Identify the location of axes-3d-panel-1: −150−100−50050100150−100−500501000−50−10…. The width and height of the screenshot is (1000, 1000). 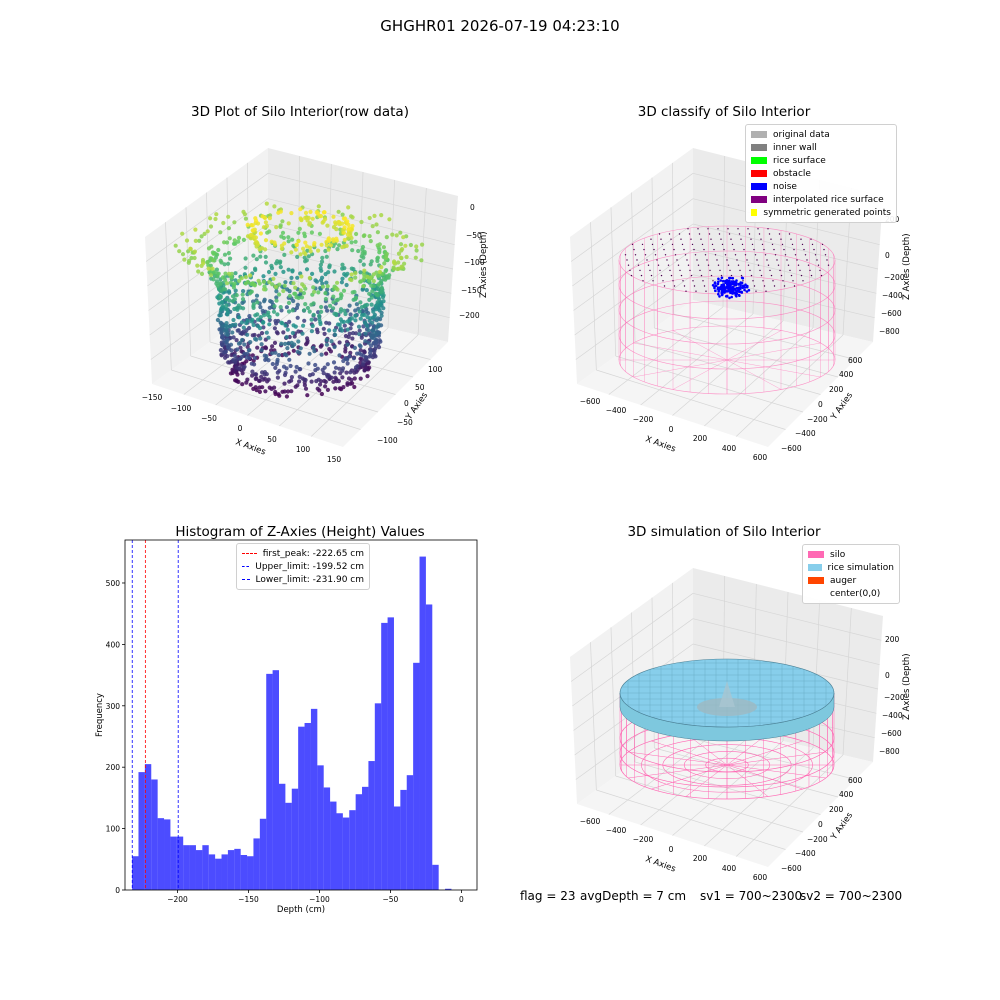
(315, 306).